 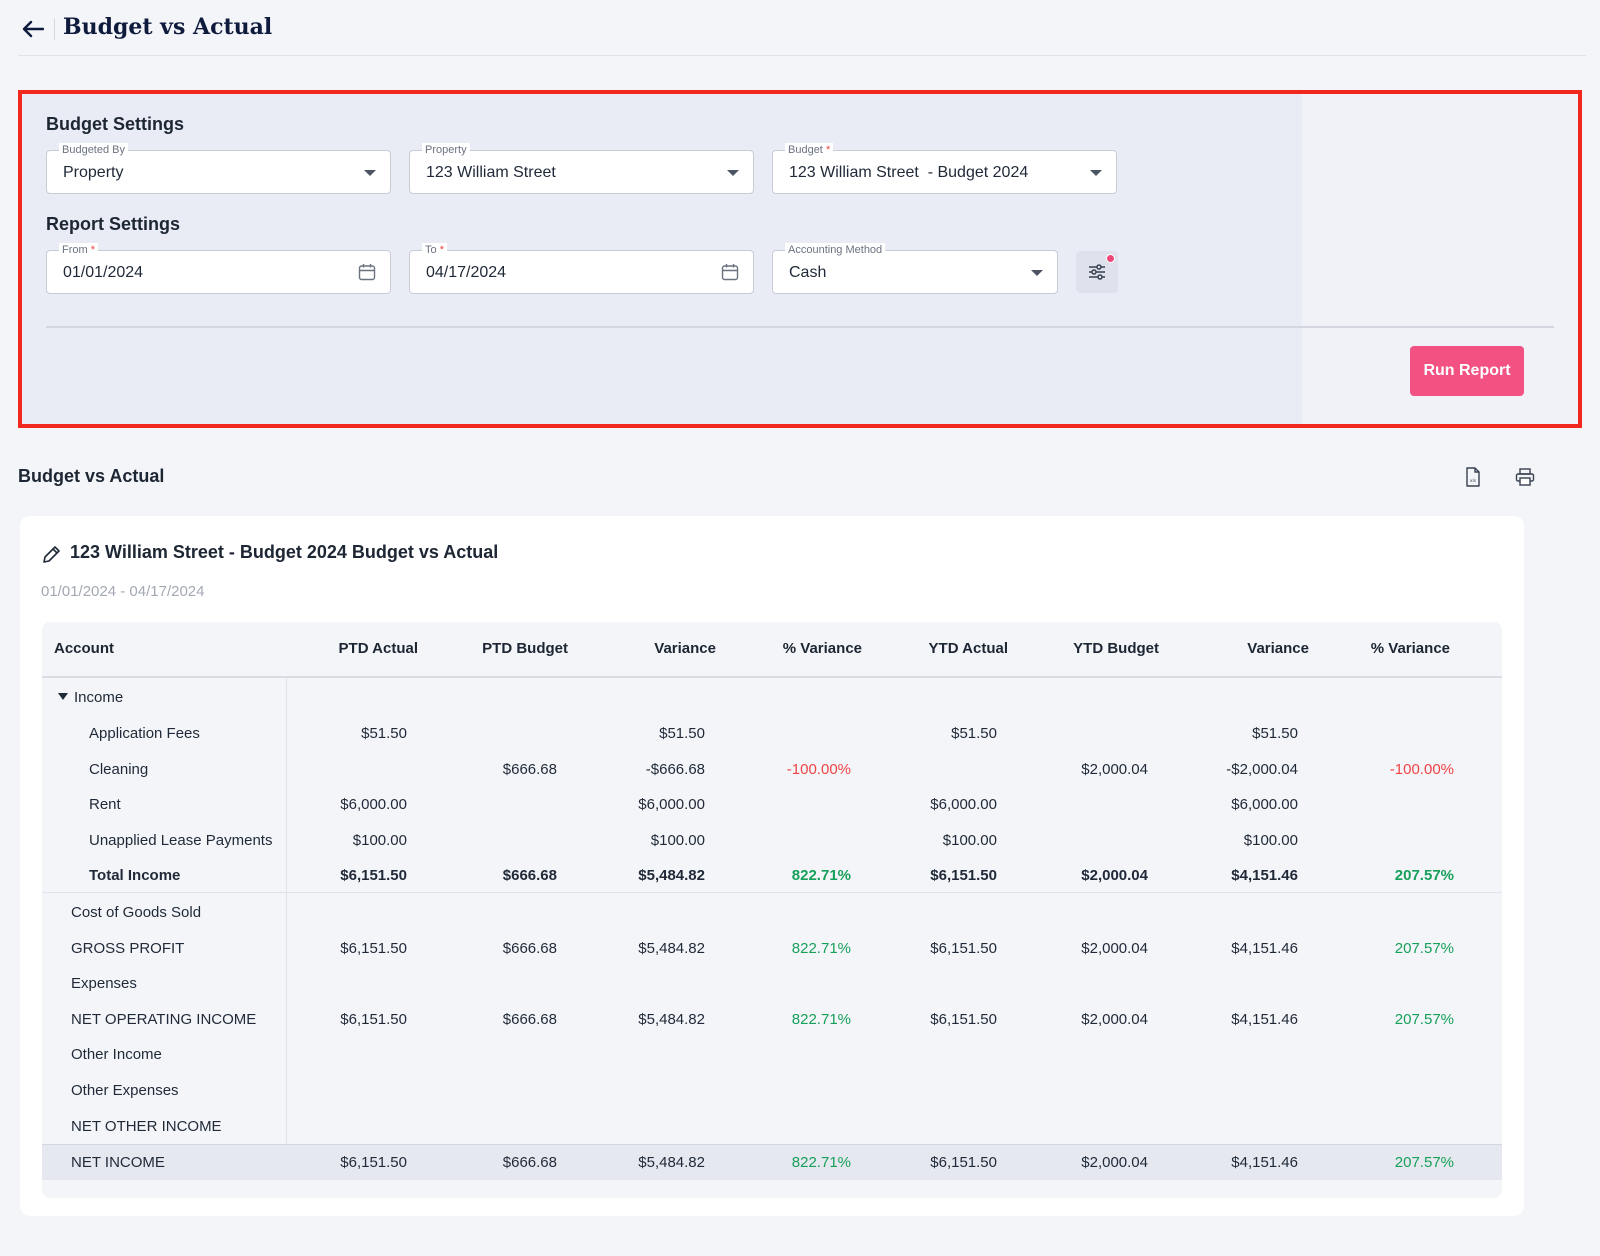 I want to click on print-button, so click(x=1525, y=477).